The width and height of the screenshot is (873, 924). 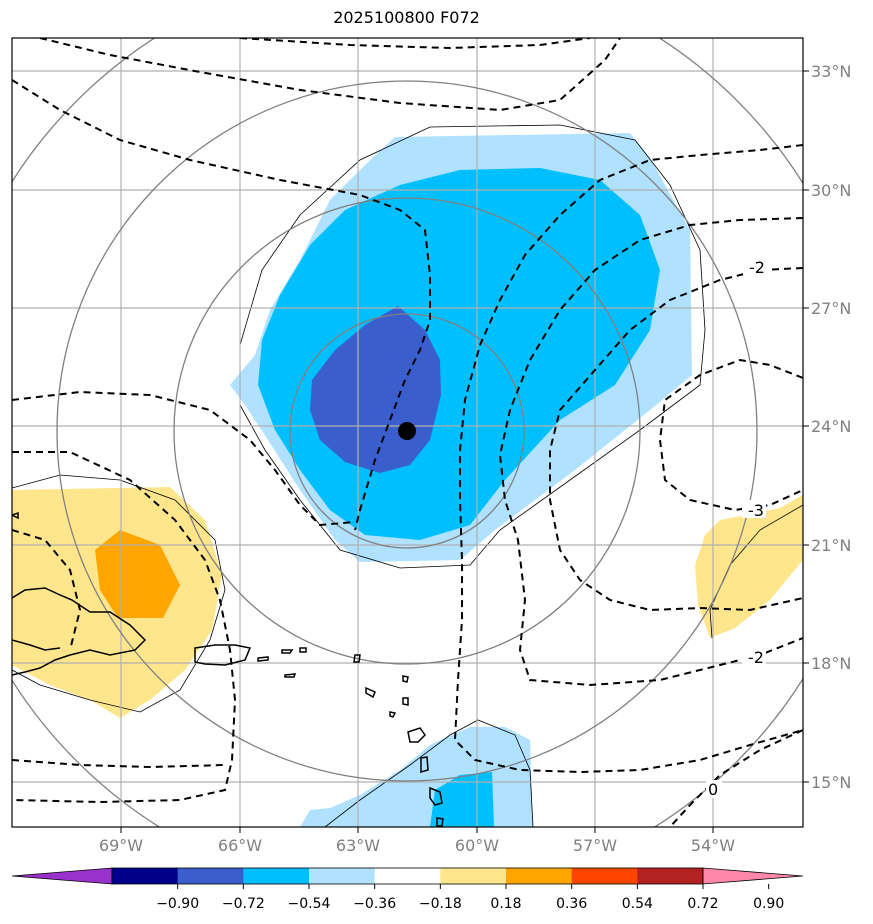 I want to click on colorbar-label: 0.36, so click(x=571, y=904).